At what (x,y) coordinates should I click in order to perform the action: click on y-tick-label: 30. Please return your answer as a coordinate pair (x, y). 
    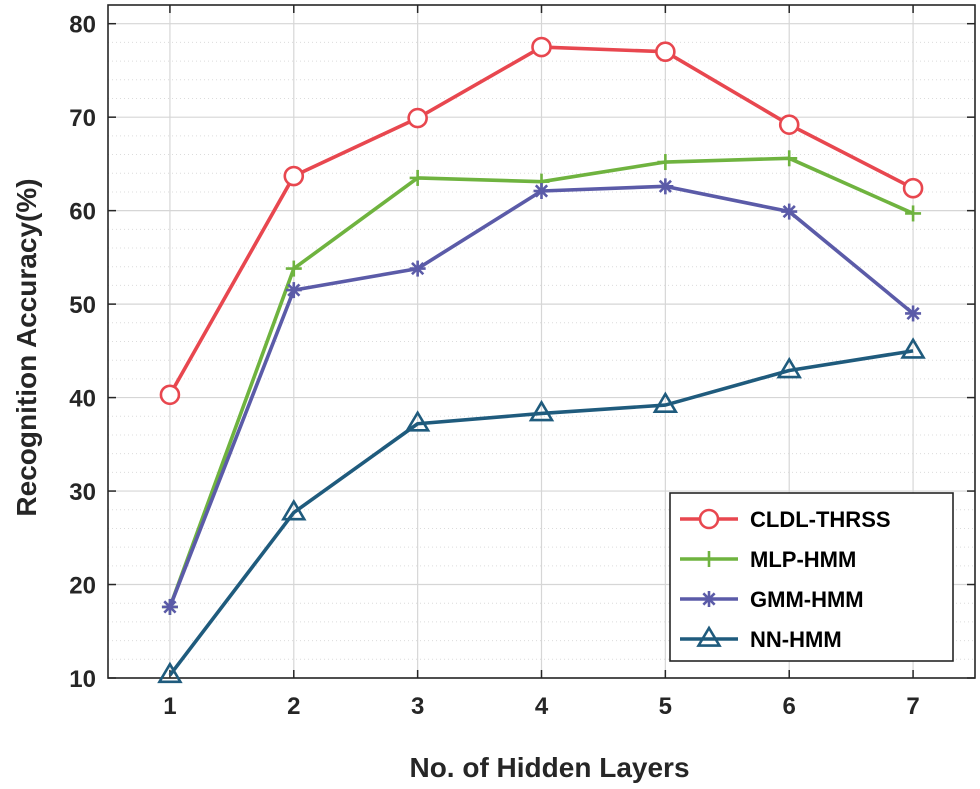
    Looking at the image, I should click on (82, 492).